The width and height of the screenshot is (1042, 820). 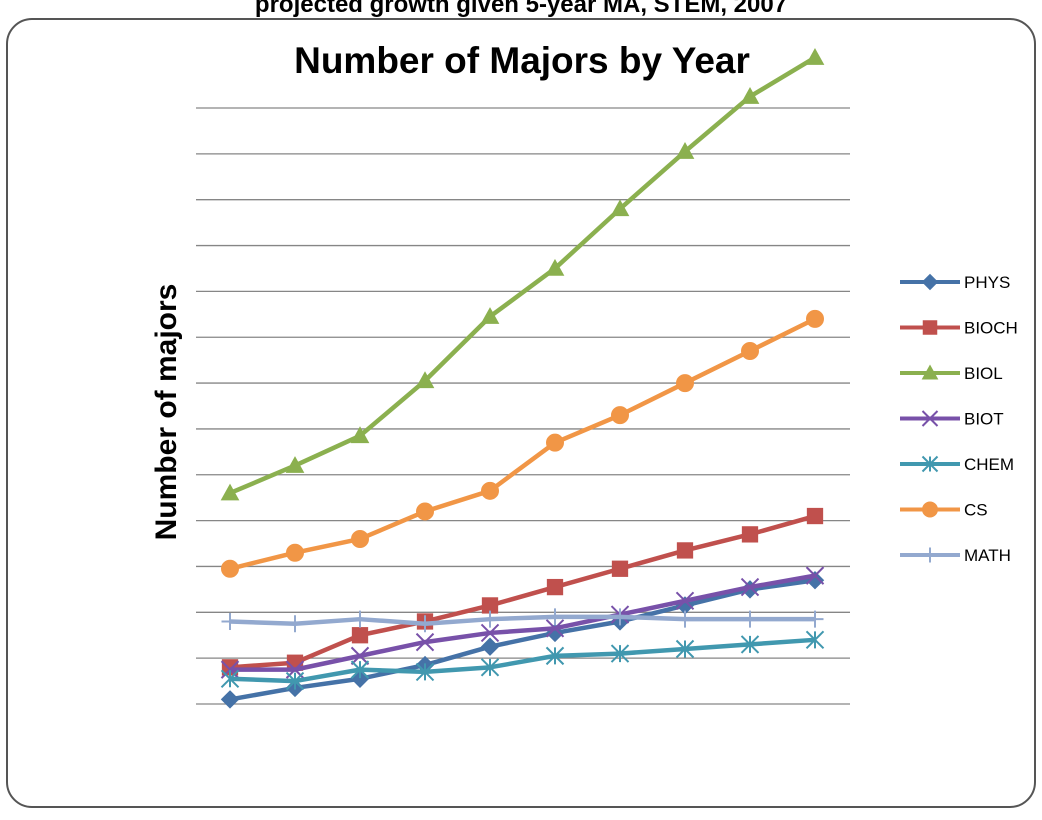 What do you see at coordinates (957, 464) in the screenshot?
I see `legend-item-chem: CHEM` at bounding box center [957, 464].